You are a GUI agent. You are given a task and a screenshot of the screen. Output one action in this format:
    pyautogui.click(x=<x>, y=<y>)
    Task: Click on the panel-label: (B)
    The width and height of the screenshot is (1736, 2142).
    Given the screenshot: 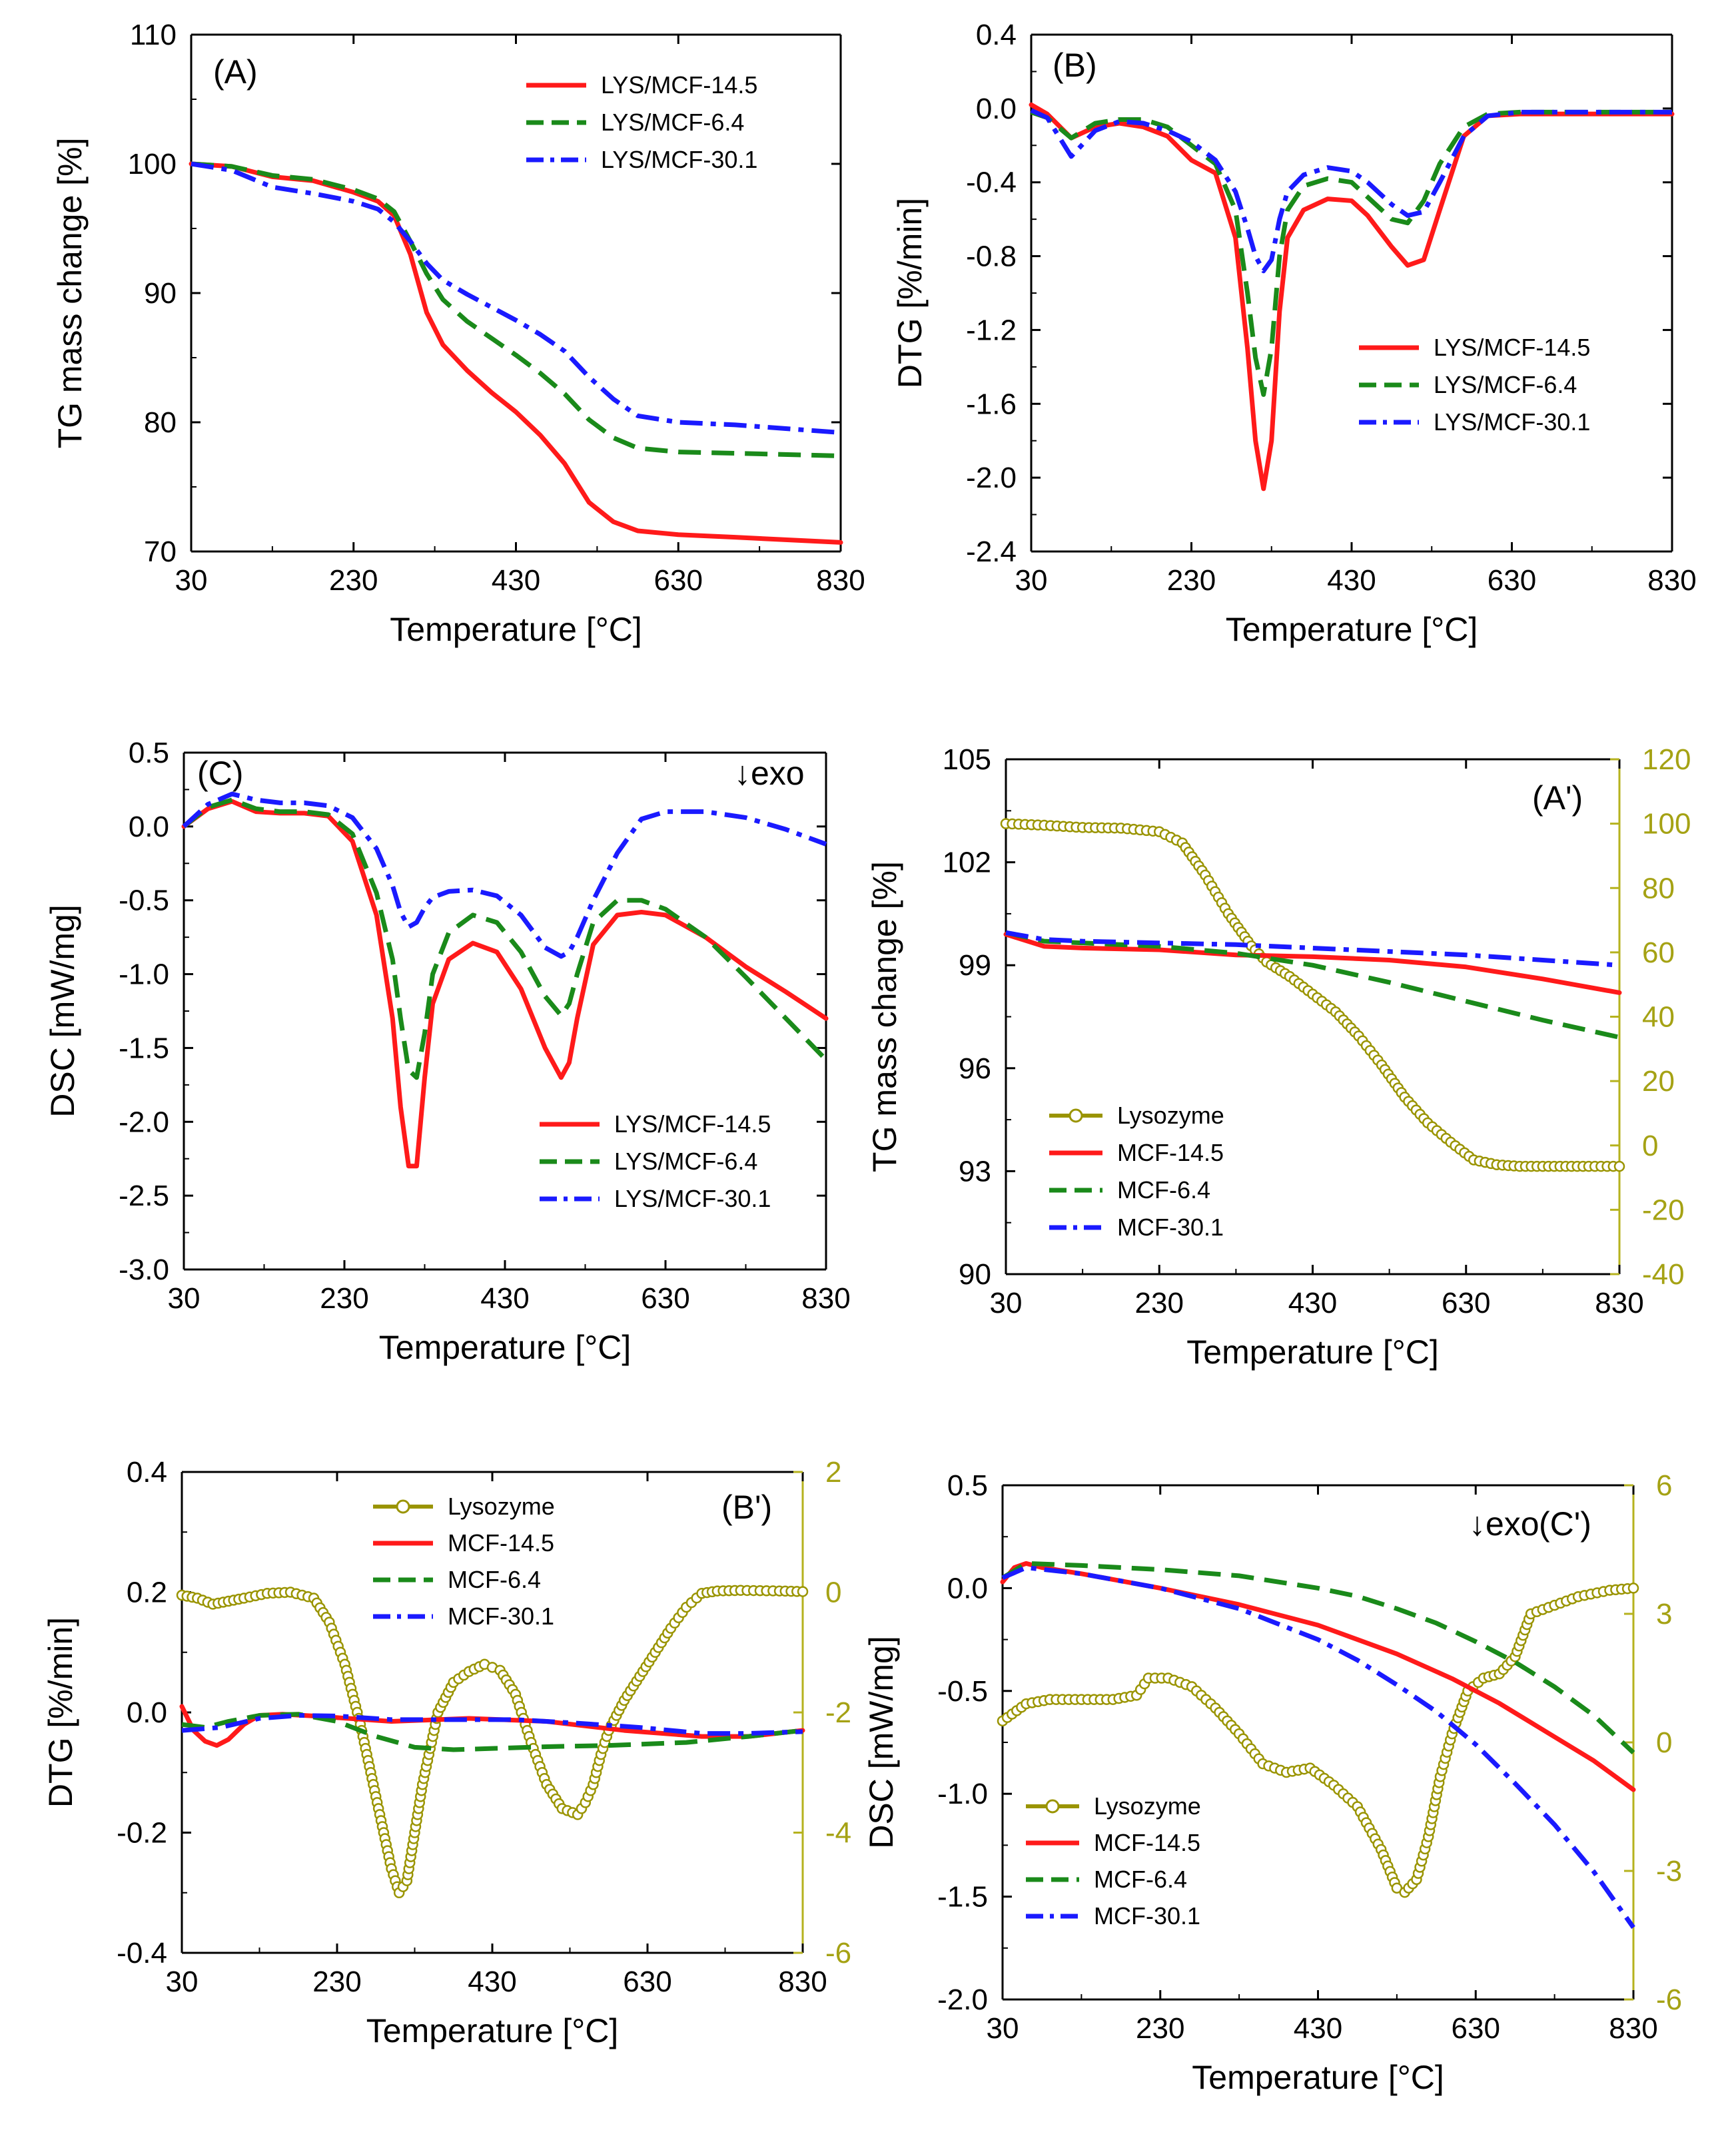 What is the action you would take?
    pyautogui.click(x=1075, y=65)
    